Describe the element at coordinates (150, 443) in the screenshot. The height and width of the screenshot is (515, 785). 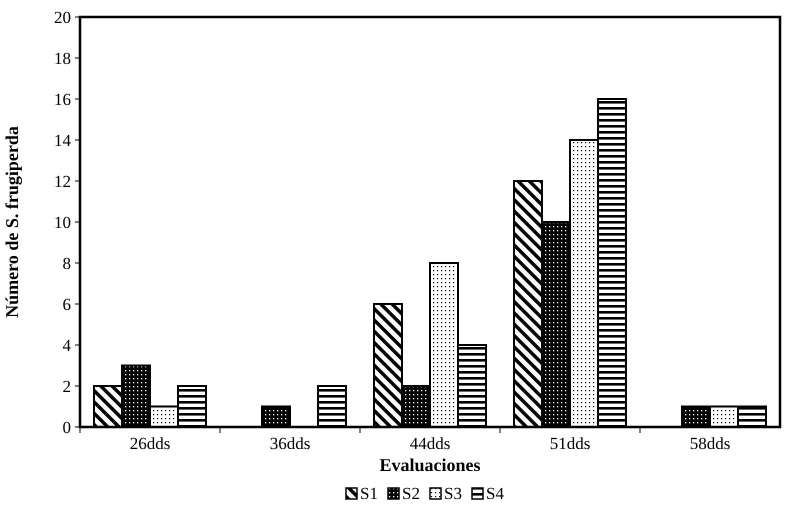
I see `x-tick-label: 26dds` at that location.